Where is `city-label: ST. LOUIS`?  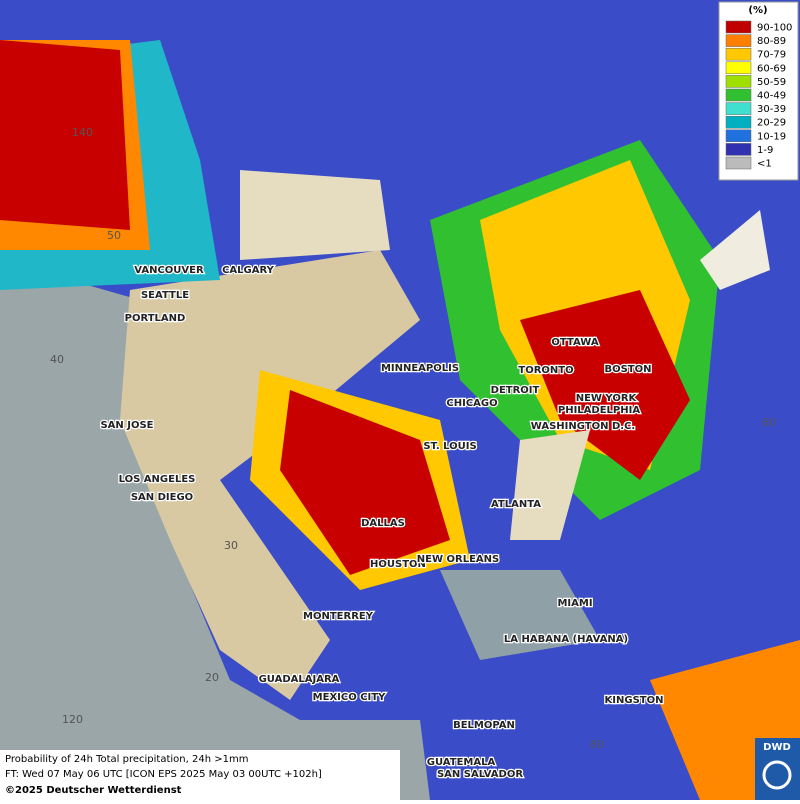
city-label: ST. LOUIS is located at coordinates (449, 446).